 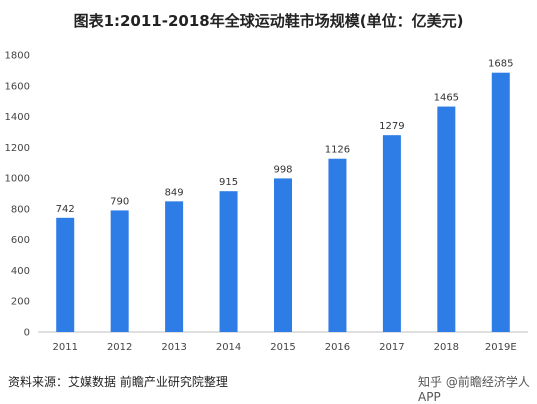 I want to click on y-tick-label: 1200, so click(x=17, y=148).